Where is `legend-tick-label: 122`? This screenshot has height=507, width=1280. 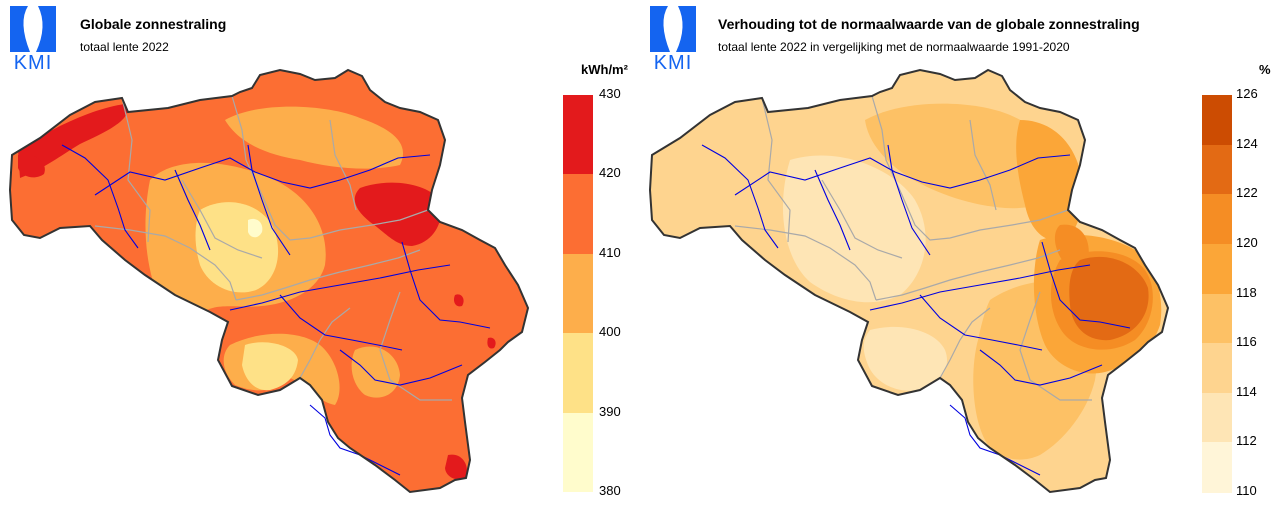 legend-tick-label: 122 is located at coordinates (1247, 193).